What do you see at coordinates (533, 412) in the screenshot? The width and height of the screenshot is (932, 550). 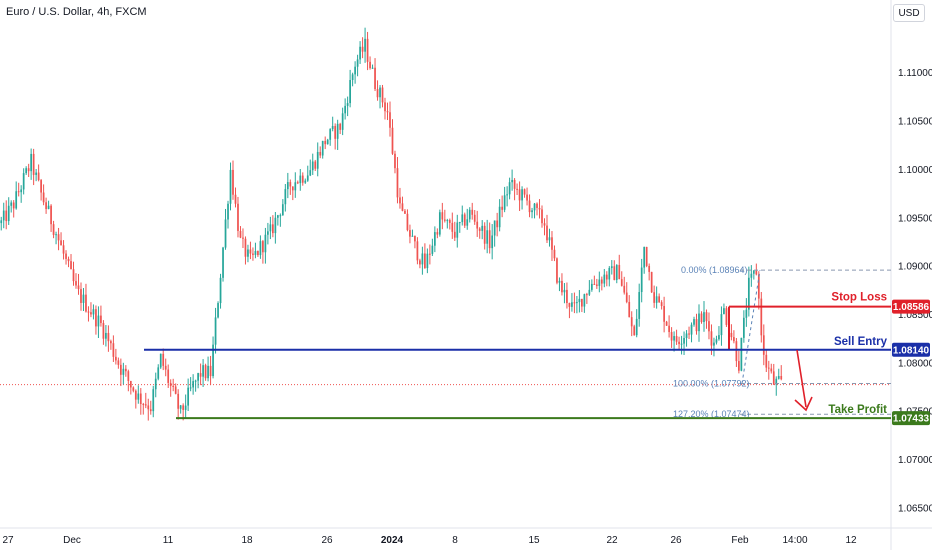 I see `take-profit-level: Take Profit` at bounding box center [533, 412].